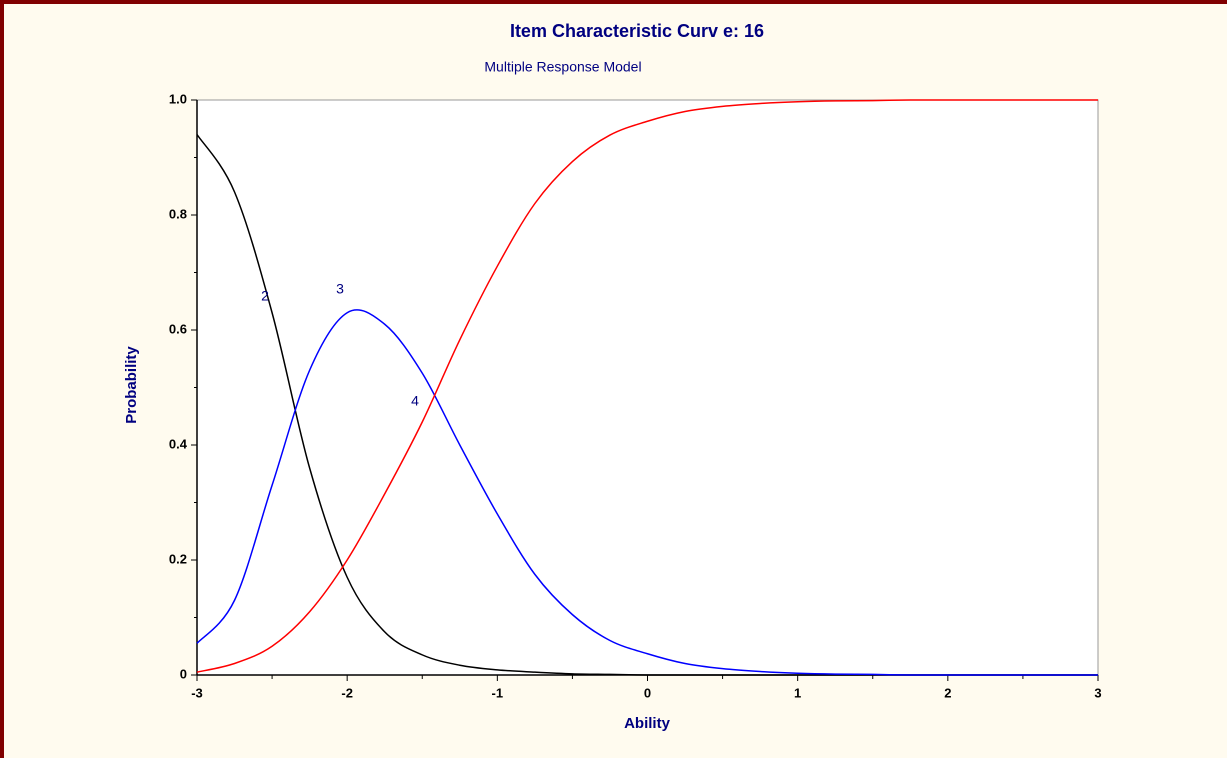  What do you see at coordinates (265, 296) in the screenshot?
I see `curve-label: 2` at bounding box center [265, 296].